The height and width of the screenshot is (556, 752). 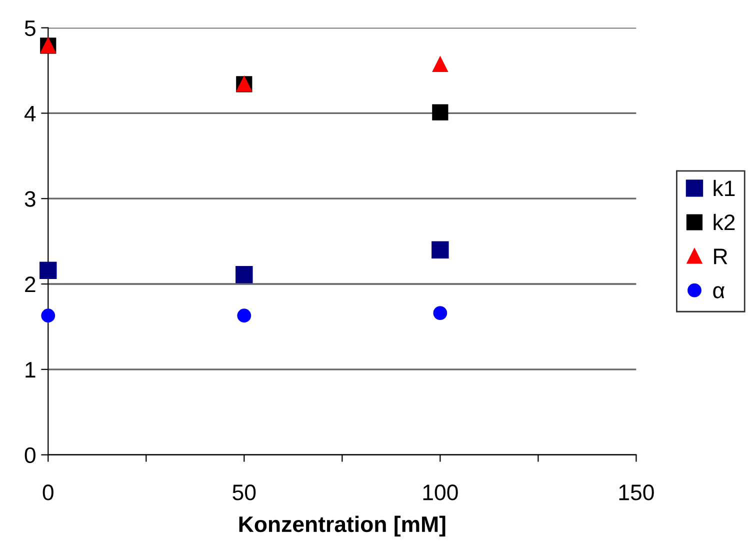 I want to click on y-tick-label: 1, so click(x=31, y=370).